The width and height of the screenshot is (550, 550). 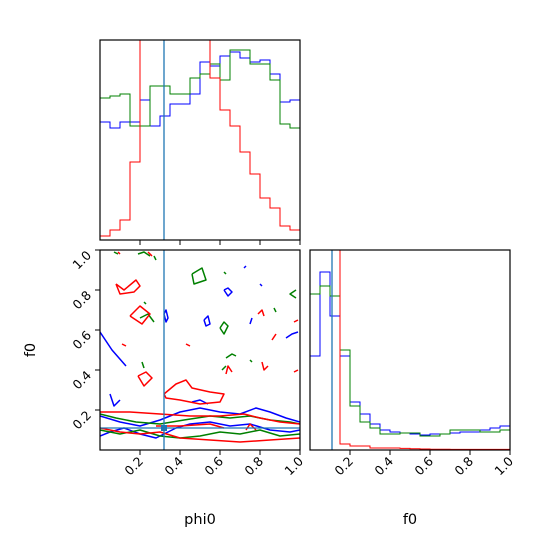 What do you see at coordinates (81, 339) in the screenshot?
I see `contour-y-tick-label: 0.6` at bounding box center [81, 339].